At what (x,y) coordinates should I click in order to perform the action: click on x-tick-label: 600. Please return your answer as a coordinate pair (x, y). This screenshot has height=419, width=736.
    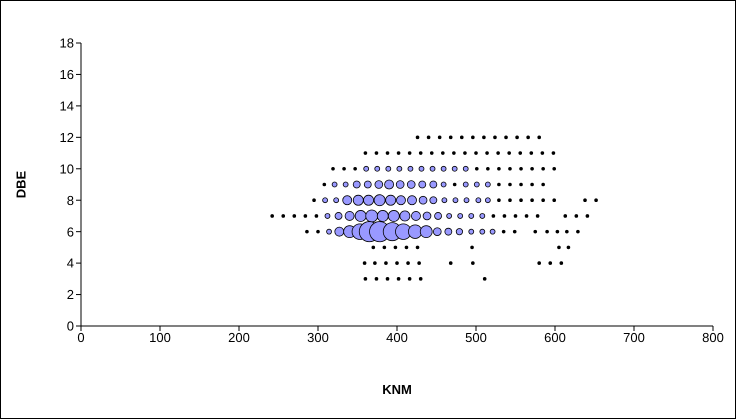
    Looking at the image, I should click on (555, 338).